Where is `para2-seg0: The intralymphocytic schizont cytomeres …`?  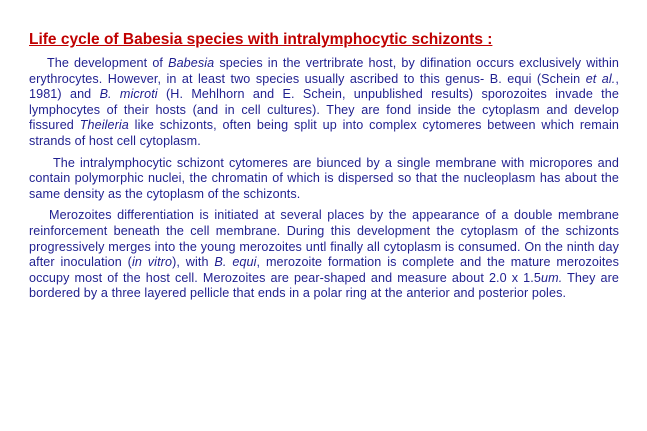
para2-seg0: The intralymphocytic schizont cytomeres … is located at coordinates (324, 178).